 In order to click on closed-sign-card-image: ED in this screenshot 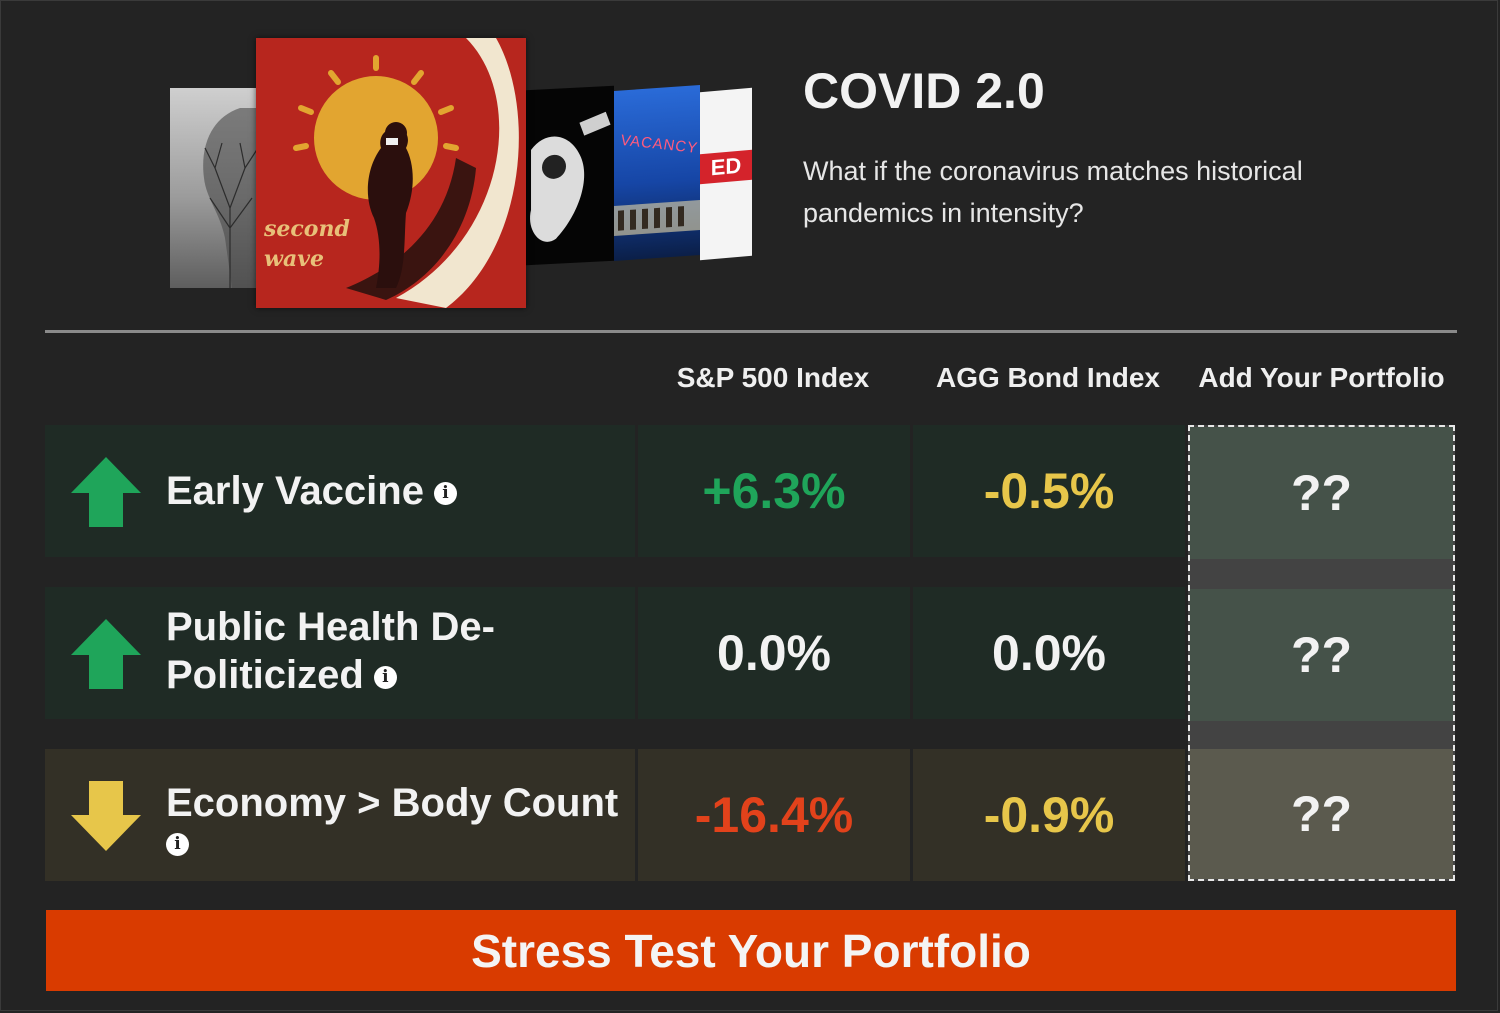, I will do `click(726, 174)`.